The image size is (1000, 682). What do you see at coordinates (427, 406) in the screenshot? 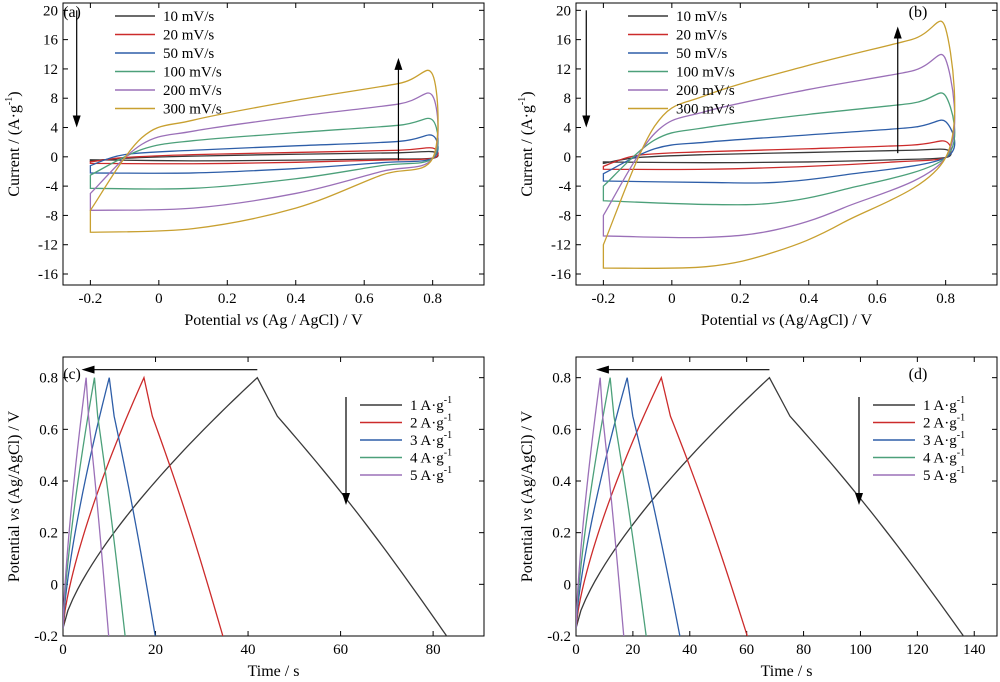
I see `legend-label-part: 1 A·g` at bounding box center [427, 406].